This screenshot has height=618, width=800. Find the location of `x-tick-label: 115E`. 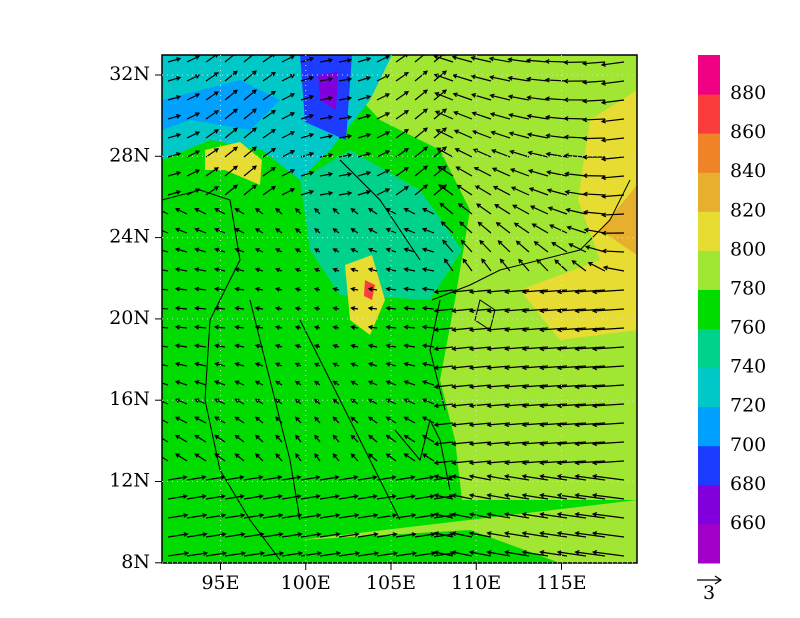

x-tick-label: 115E is located at coordinates (561, 583).